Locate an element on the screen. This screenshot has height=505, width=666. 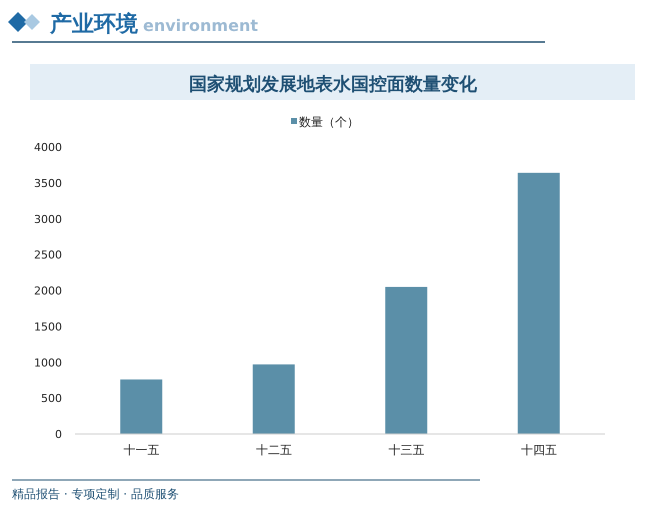
x-tick-label: 十三五 is located at coordinates (406, 450).